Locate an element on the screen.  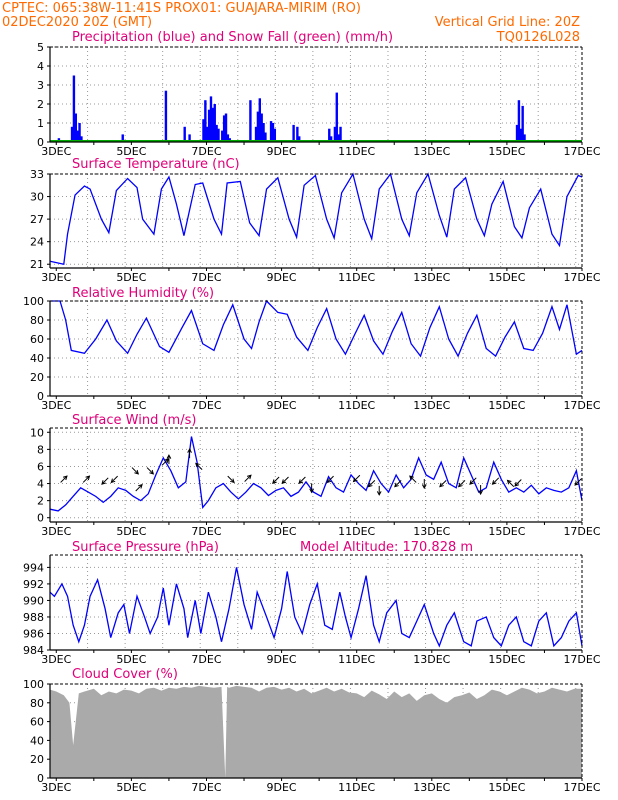
temperature-title: Surface Temperature (nC) is located at coordinates (156, 164).